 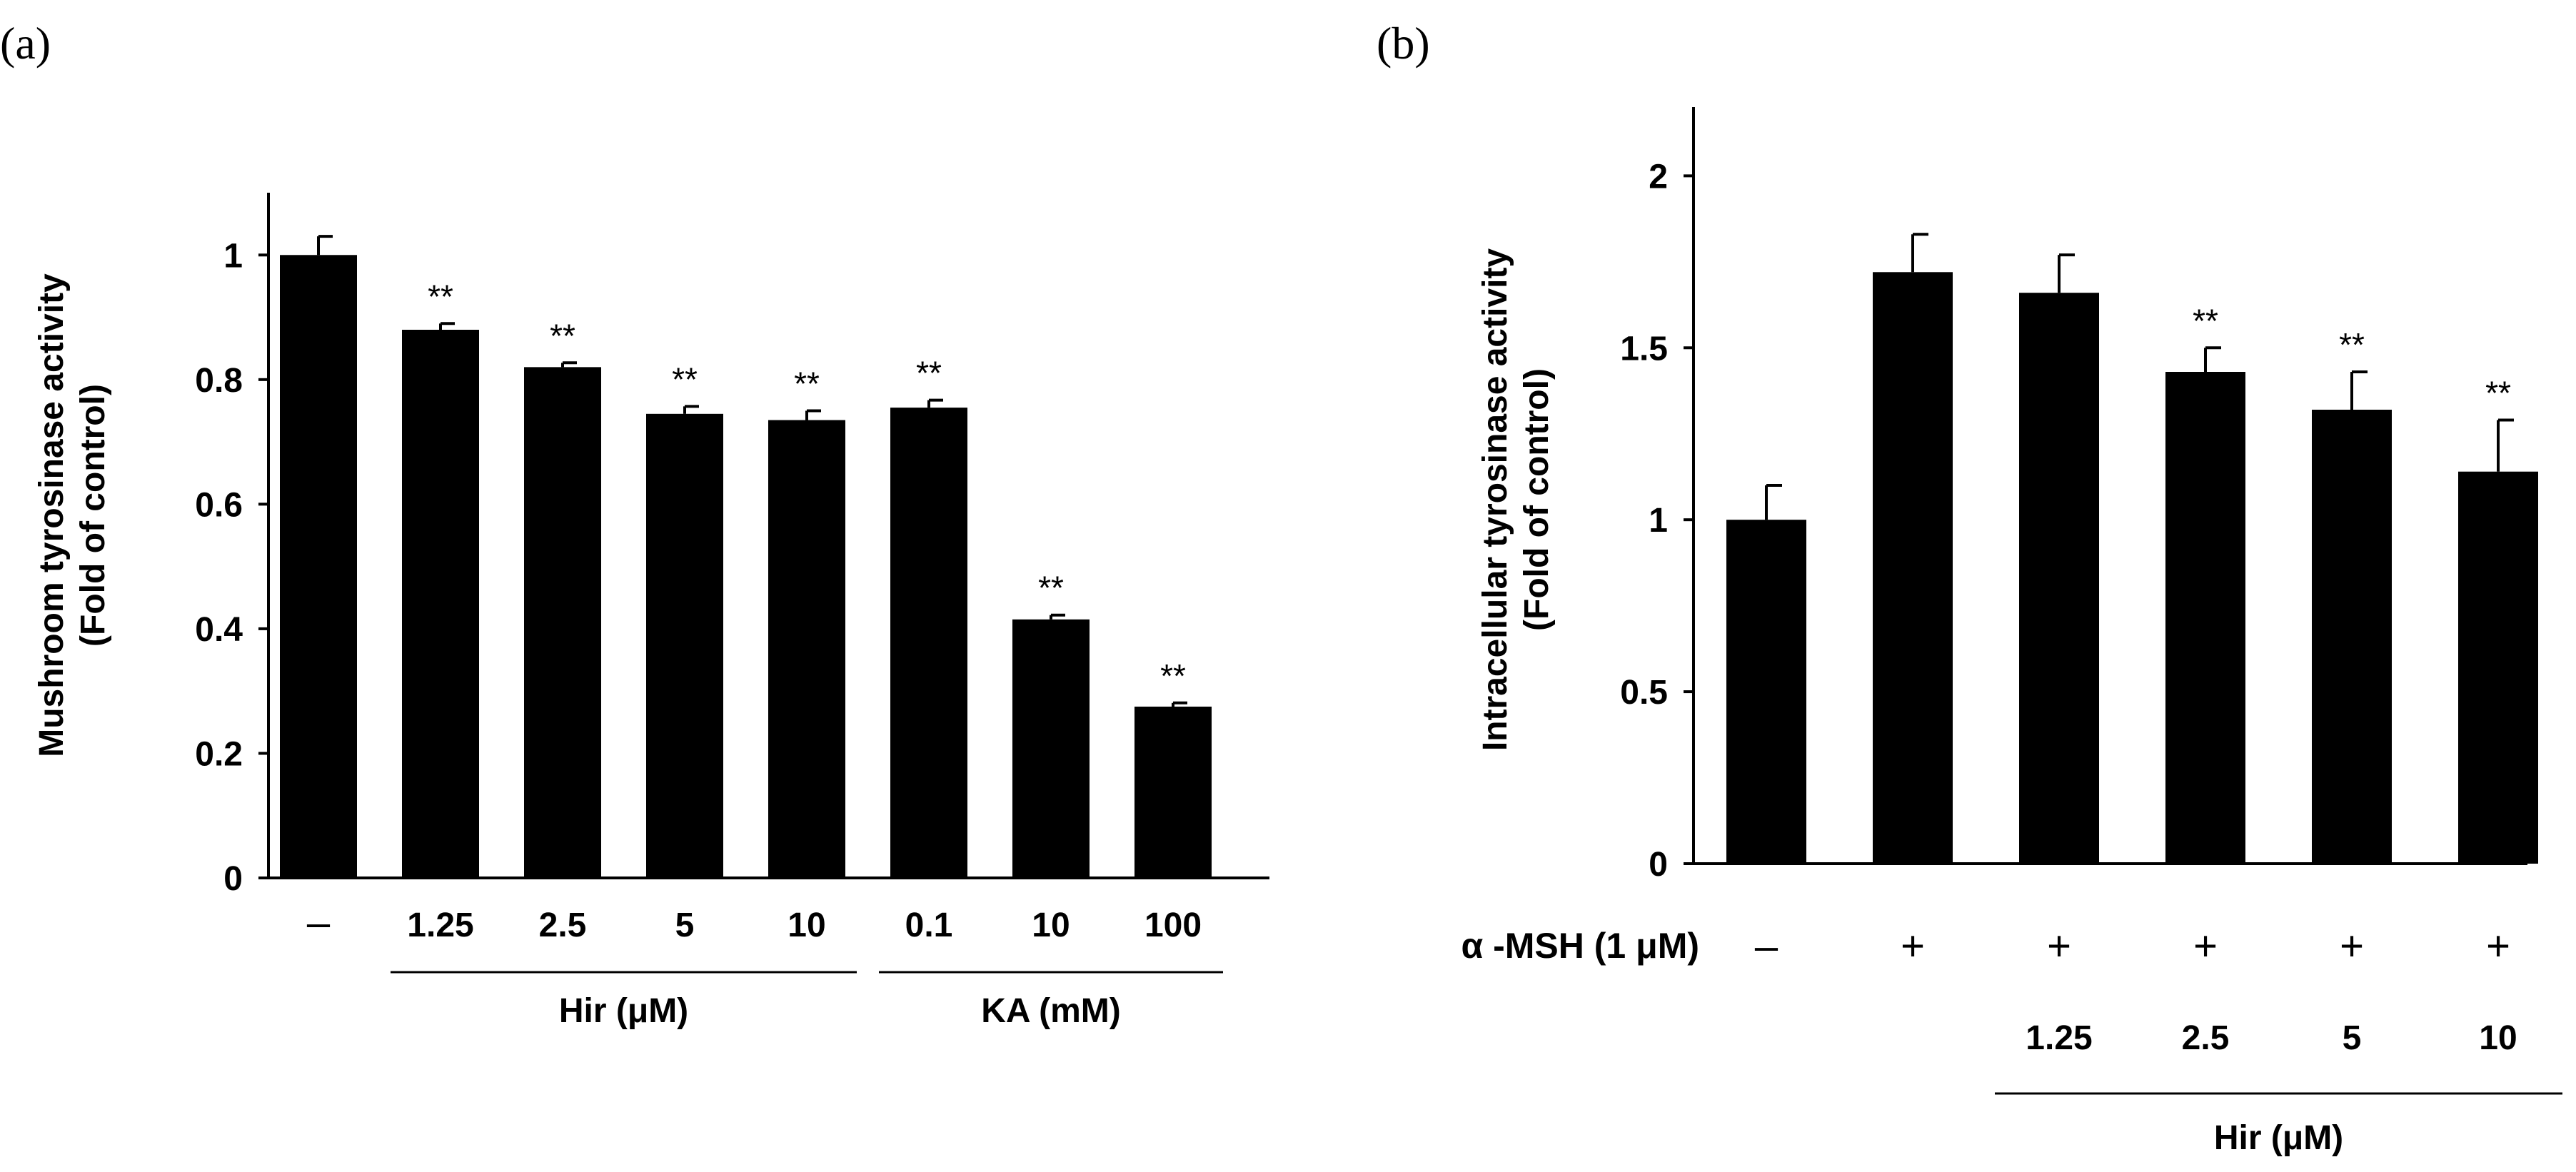 I want to click on panel-a-category-label-2: 2.5, so click(x=563, y=925).